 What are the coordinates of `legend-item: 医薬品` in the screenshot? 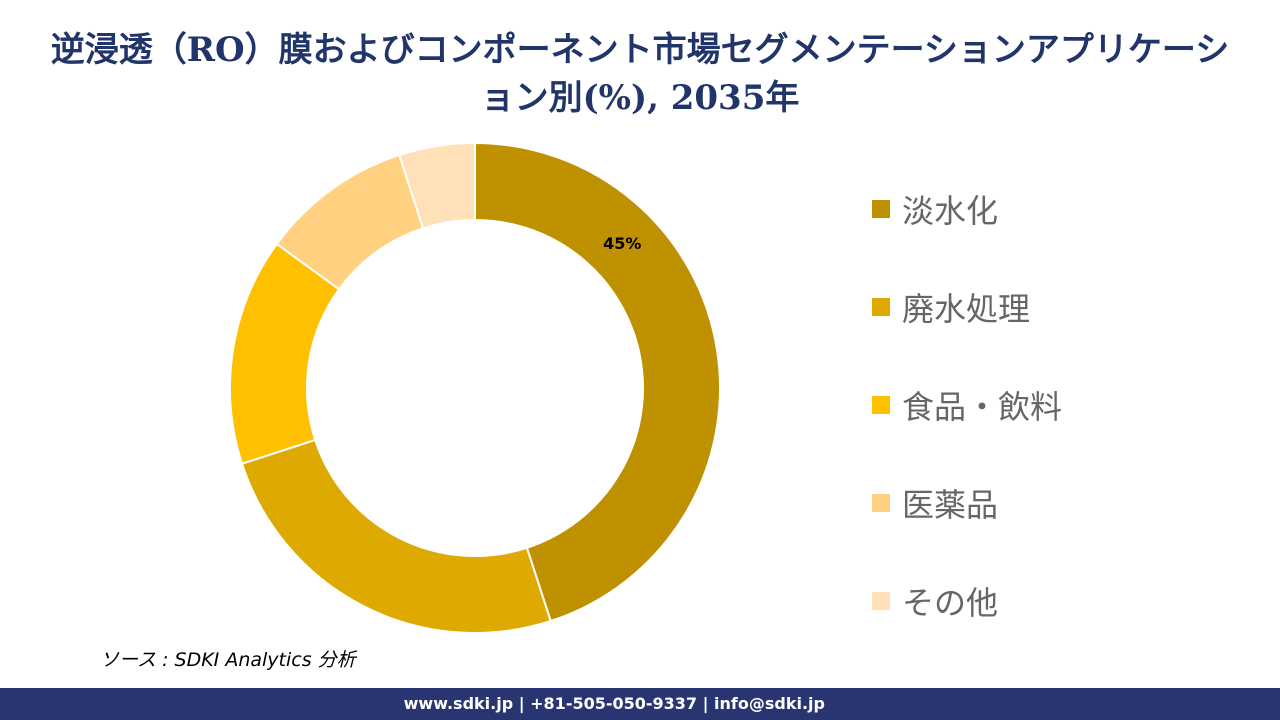 It's located at (967, 503).